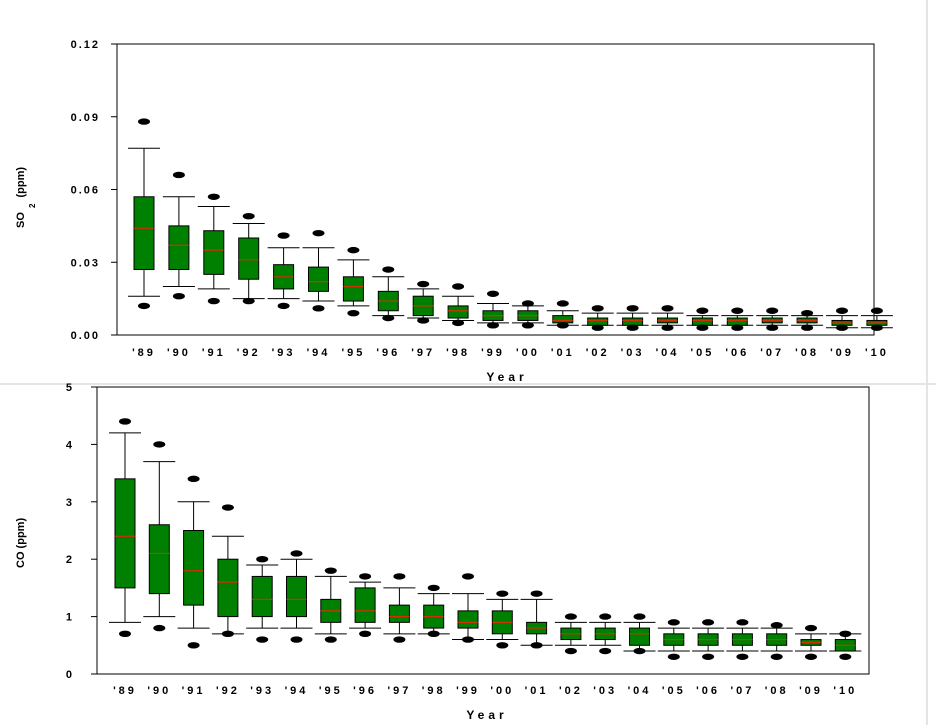 Image resolution: width=936 pixels, height=725 pixels. Describe the element at coordinates (598, 353) in the screenshot. I see `so2-x-tick-label: '02` at that location.